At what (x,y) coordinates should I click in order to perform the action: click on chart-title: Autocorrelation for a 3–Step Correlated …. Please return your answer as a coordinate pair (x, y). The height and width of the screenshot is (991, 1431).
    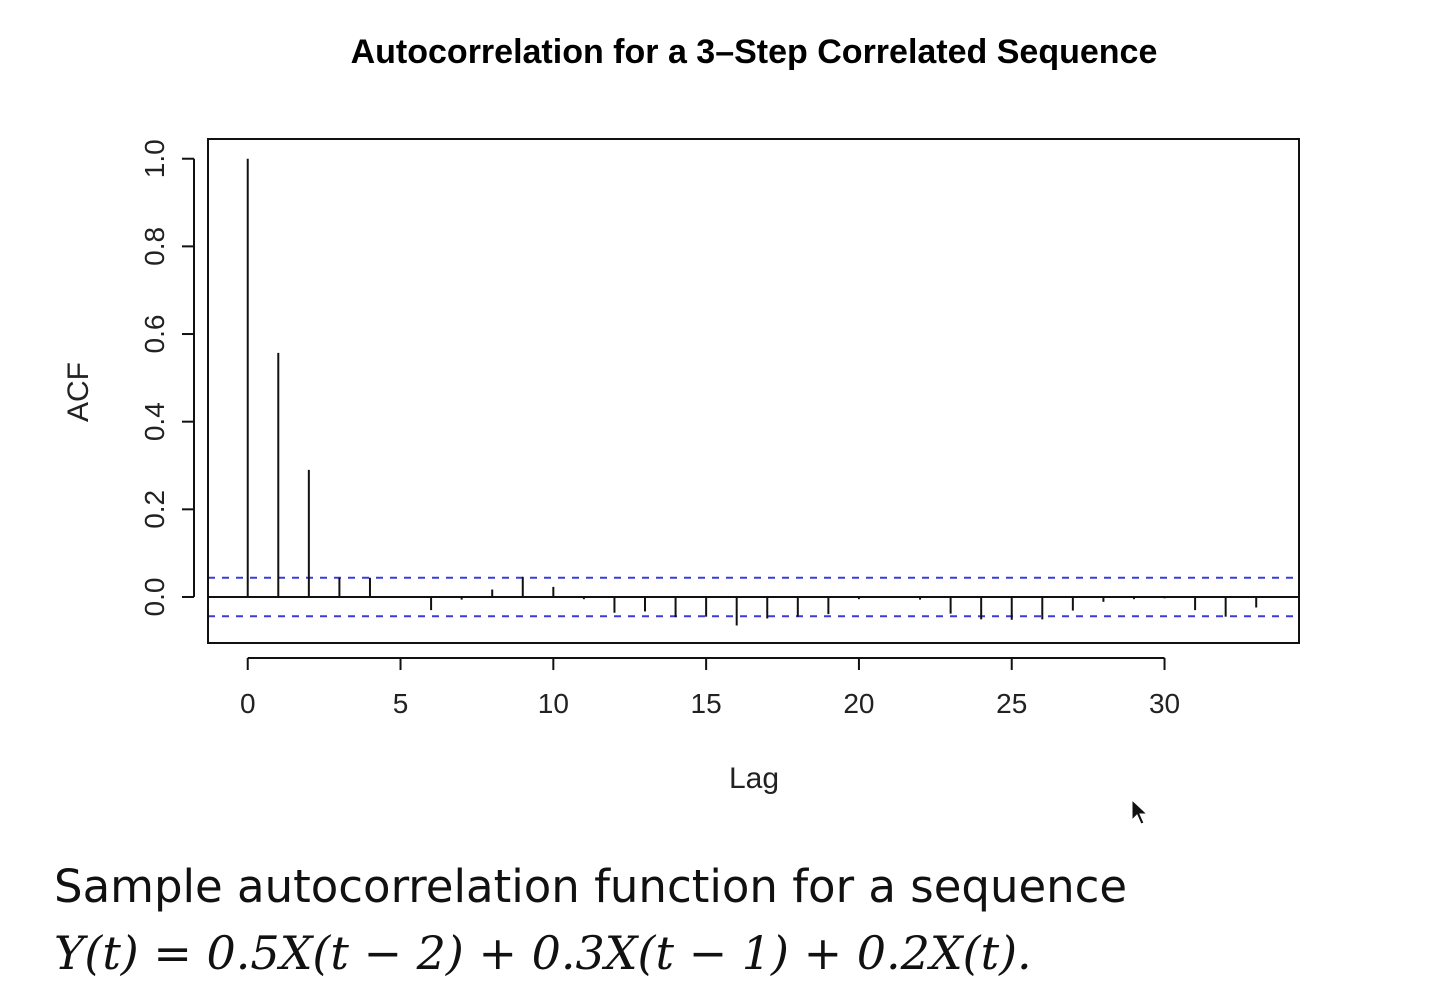
    Looking at the image, I should click on (754, 52).